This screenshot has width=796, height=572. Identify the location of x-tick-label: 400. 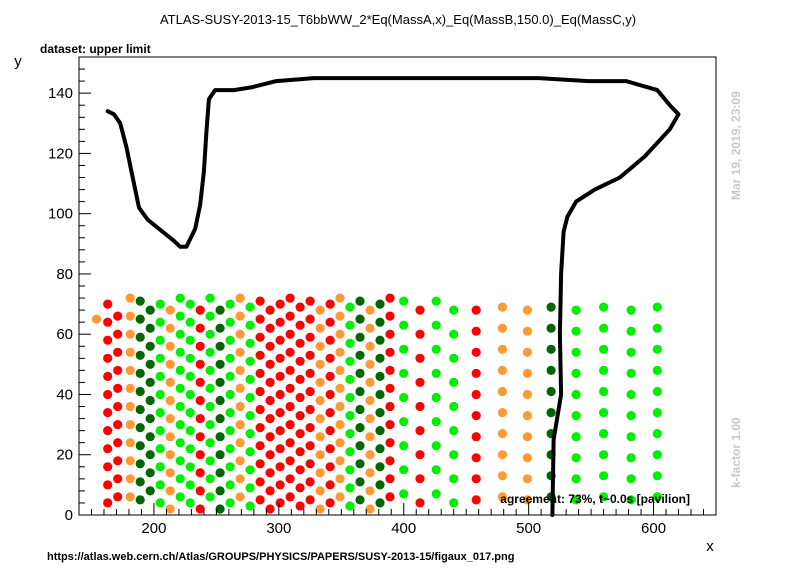
(403, 528).